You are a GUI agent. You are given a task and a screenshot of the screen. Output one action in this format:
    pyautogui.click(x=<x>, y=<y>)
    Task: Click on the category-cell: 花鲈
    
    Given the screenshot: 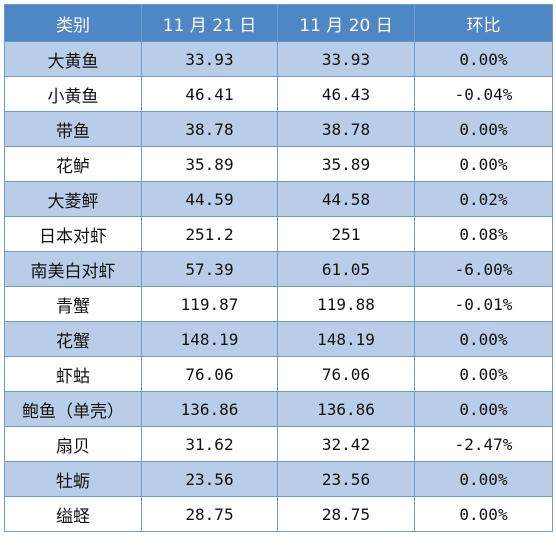 What is the action you would take?
    pyautogui.click(x=73, y=164)
    